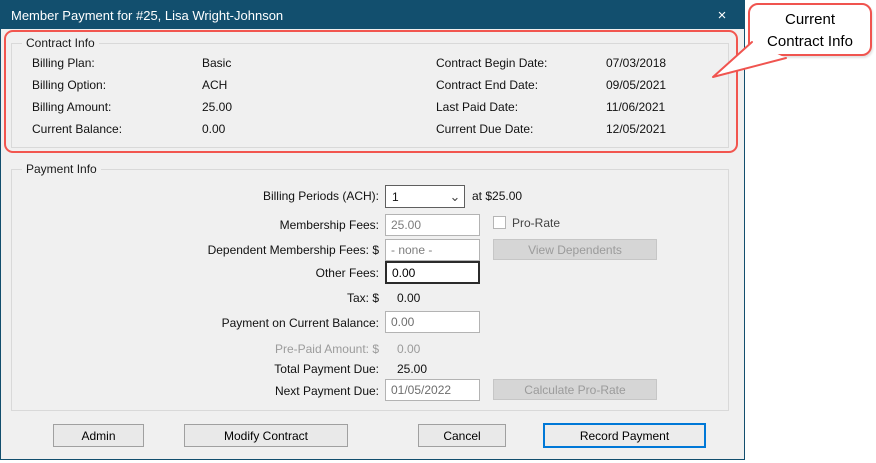  What do you see at coordinates (217, 107) in the screenshot?
I see `billing-amount-value: 25.00` at bounding box center [217, 107].